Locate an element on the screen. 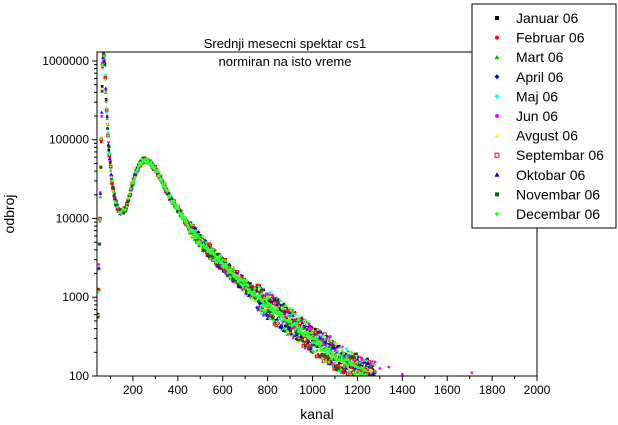 Image resolution: width=618 pixels, height=425 pixels. y-tick-label: 100 is located at coordinates (79, 376).